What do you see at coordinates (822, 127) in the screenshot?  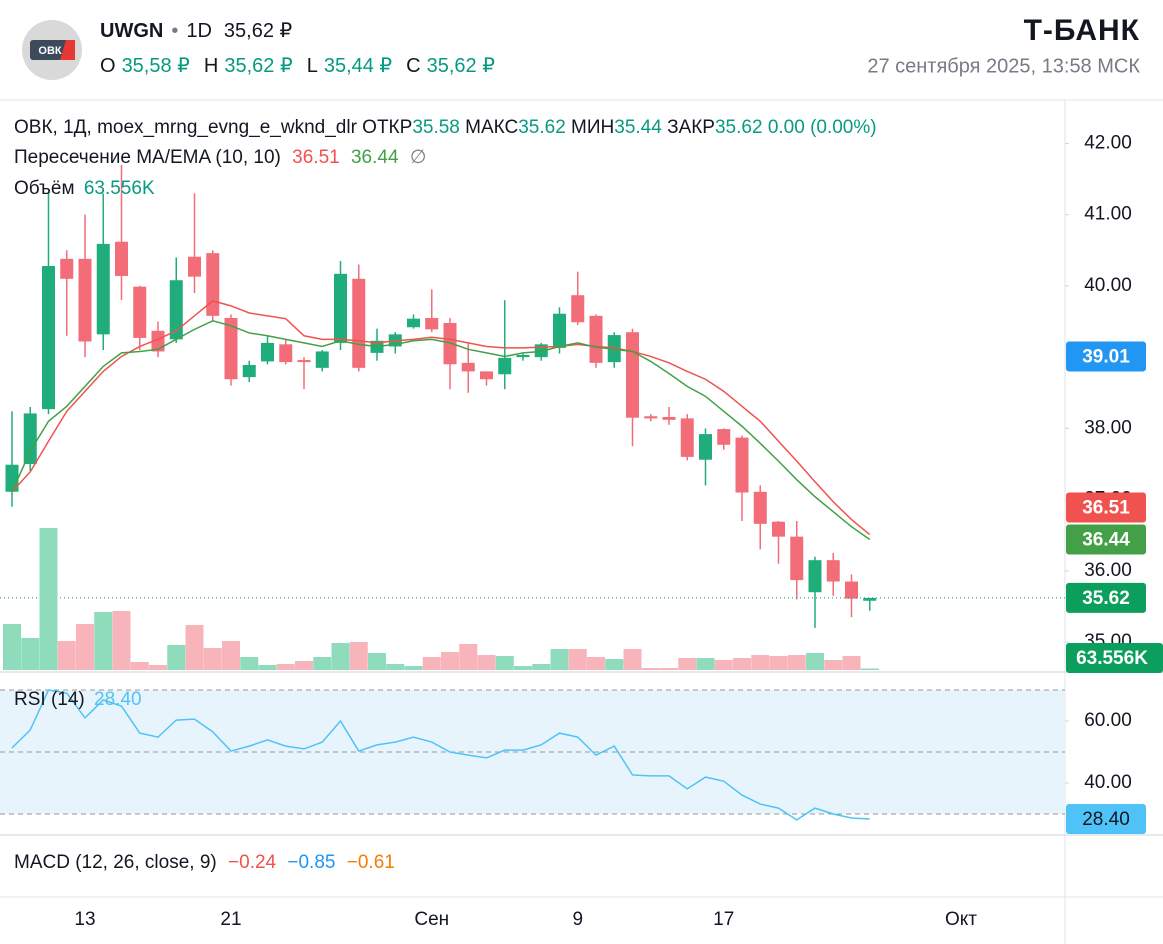 I see `change: 0.00 (0.00%)` at bounding box center [822, 127].